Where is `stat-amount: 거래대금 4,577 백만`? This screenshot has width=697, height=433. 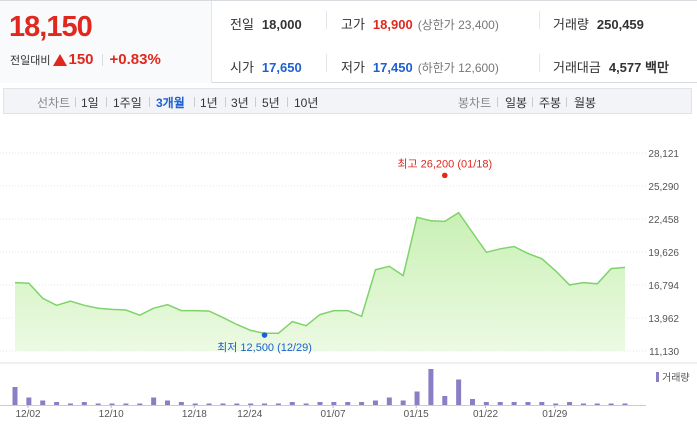 stat-amount: 거래대금 4,577 백만 is located at coordinates (611, 66).